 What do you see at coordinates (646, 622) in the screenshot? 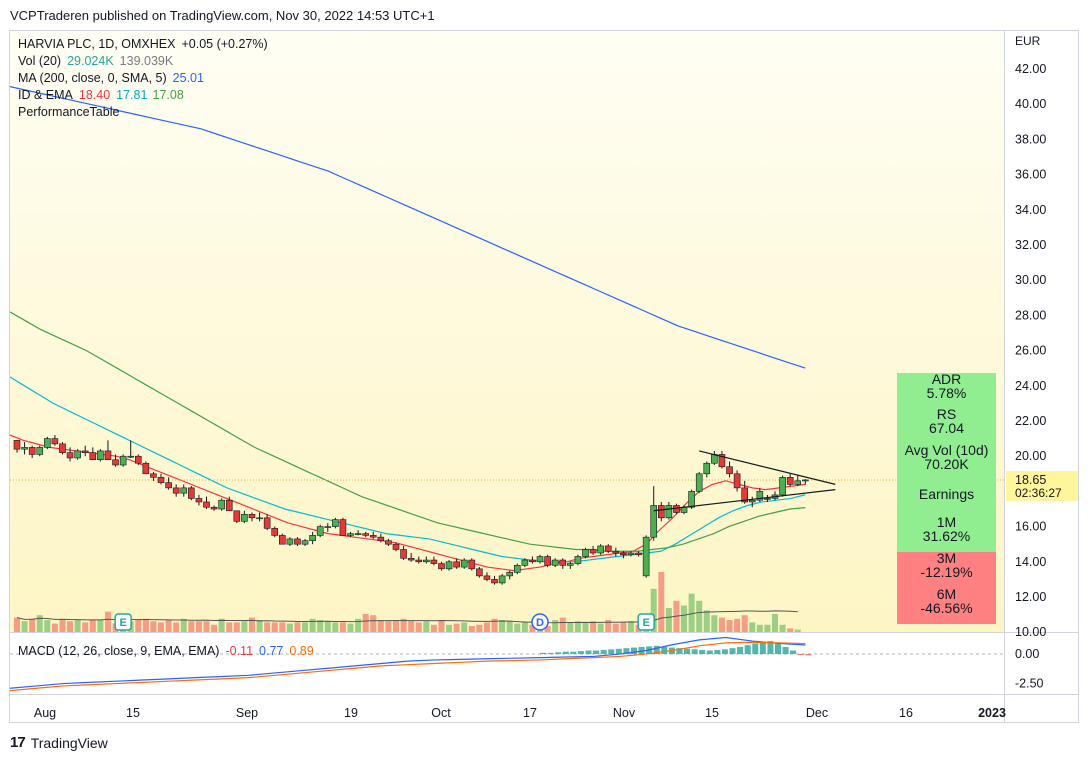
I see `earnings-marker-icon` at bounding box center [646, 622].